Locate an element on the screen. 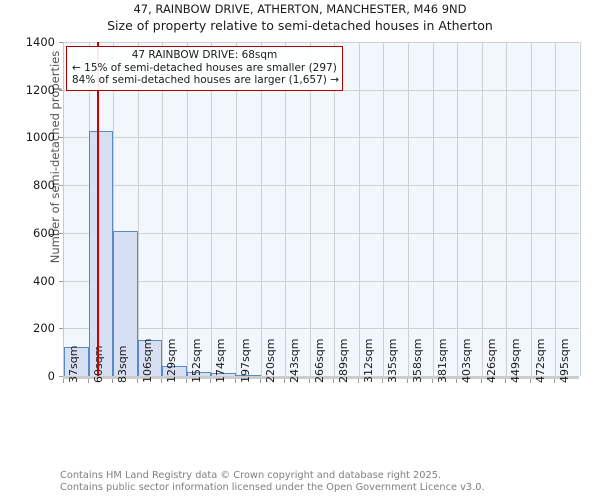 The image size is (600, 500). y-tick-label: 200 is located at coordinates (44, 328).